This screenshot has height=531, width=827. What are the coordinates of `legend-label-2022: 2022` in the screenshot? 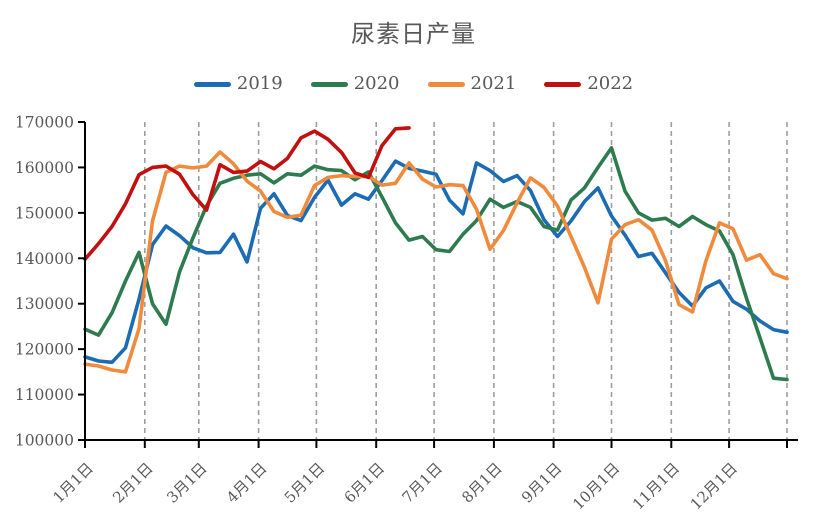 It's located at (610, 83).